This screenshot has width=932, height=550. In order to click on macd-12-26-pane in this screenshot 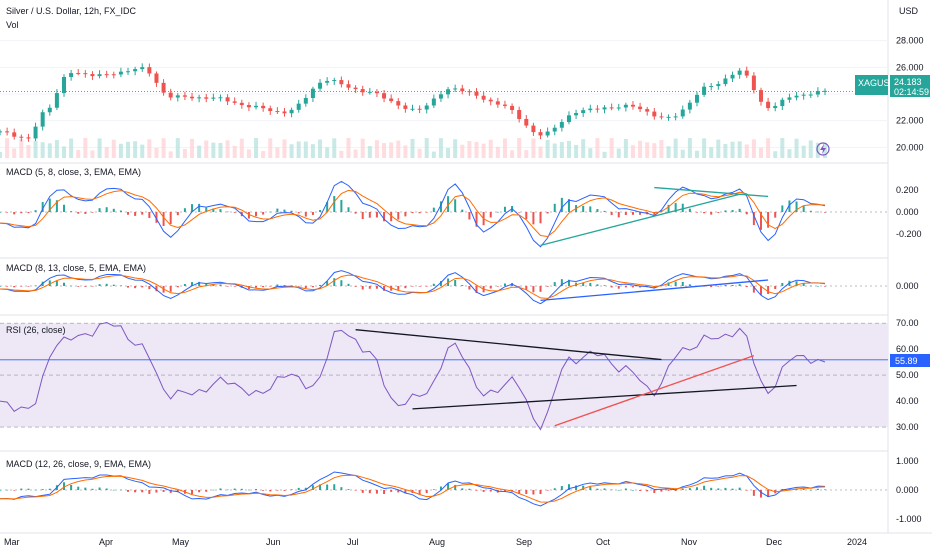, I will do `click(444, 489)`.